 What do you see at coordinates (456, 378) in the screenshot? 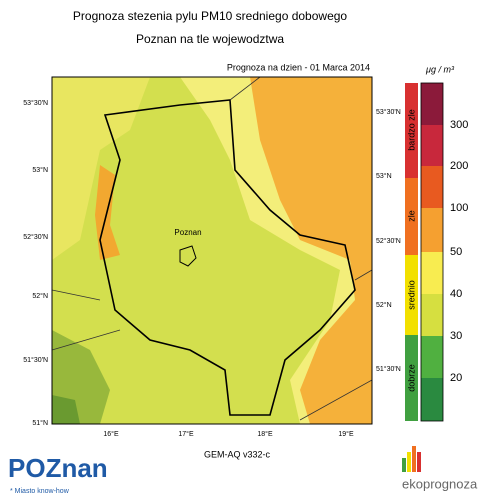
I see `legend-tick: 20` at bounding box center [456, 378].